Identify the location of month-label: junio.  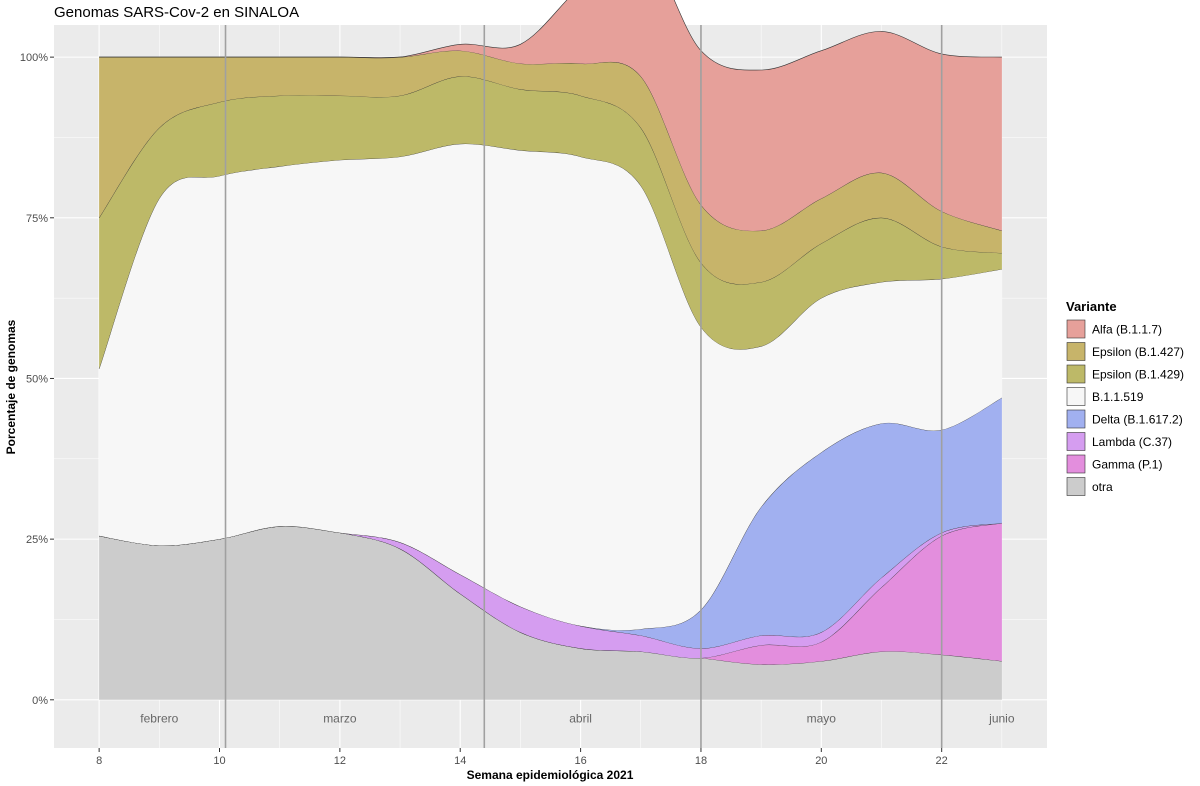
(1001, 718).